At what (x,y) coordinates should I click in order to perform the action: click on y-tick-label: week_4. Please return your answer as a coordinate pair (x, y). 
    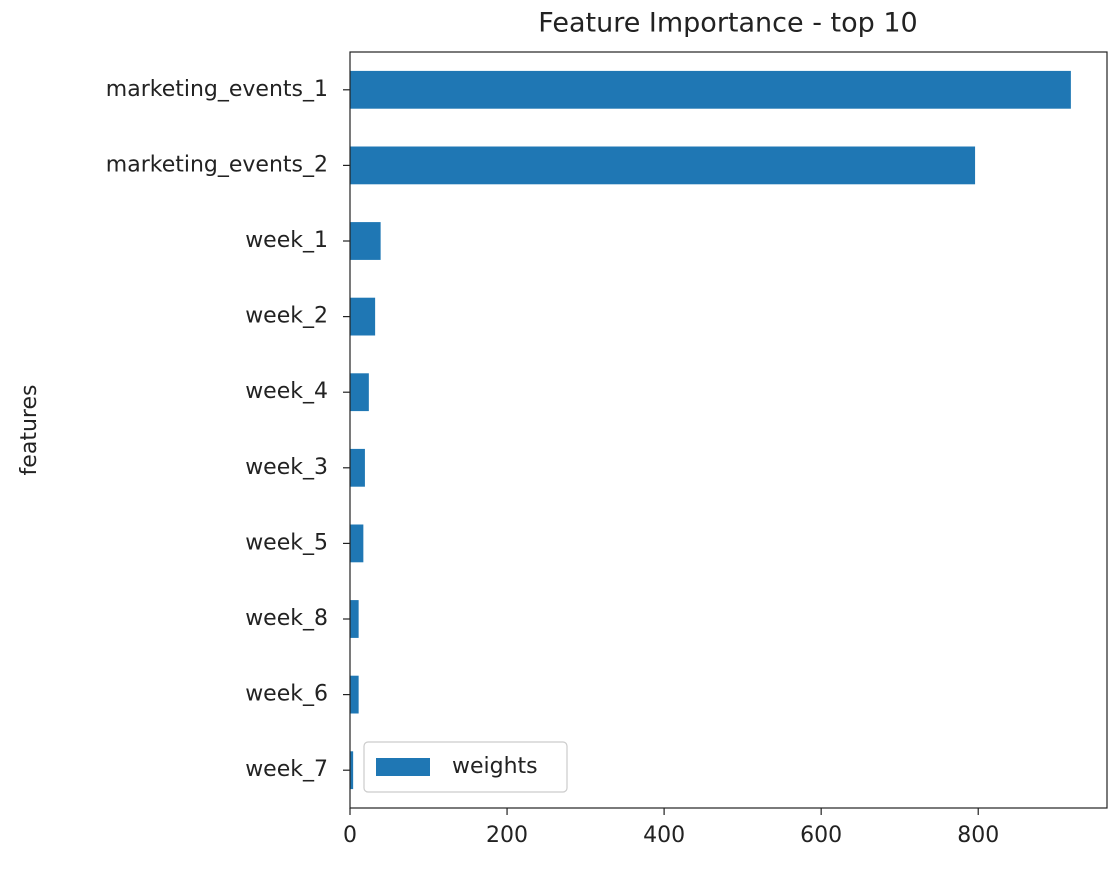
    Looking at the image, I should click on (286, 391).